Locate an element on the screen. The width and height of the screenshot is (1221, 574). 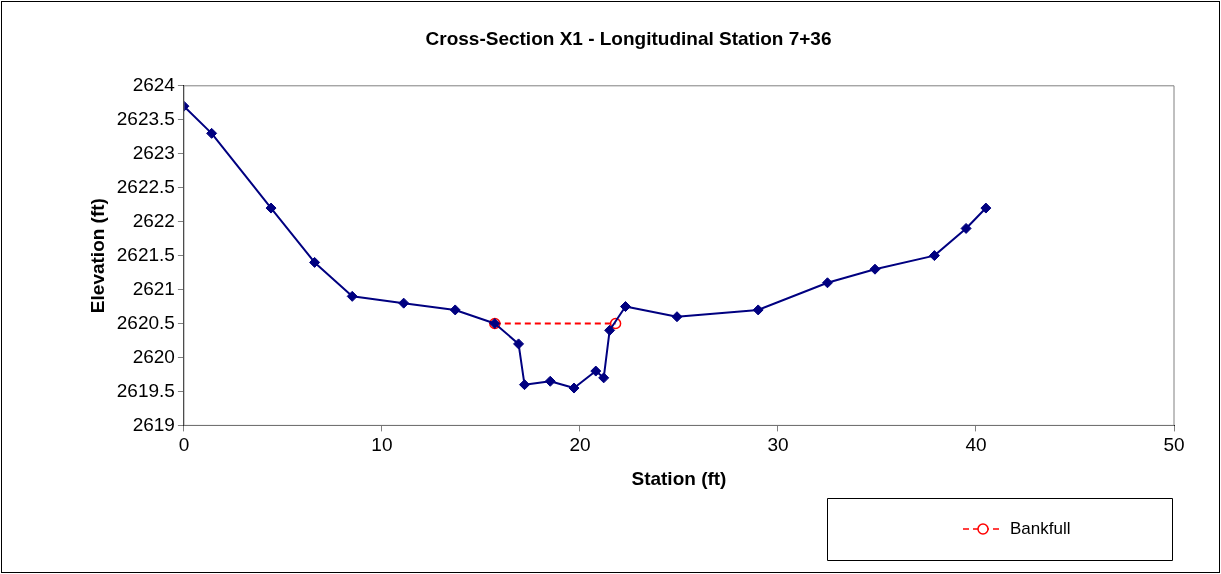
x-tick-label: 30 is located at coordinates (778, 445).